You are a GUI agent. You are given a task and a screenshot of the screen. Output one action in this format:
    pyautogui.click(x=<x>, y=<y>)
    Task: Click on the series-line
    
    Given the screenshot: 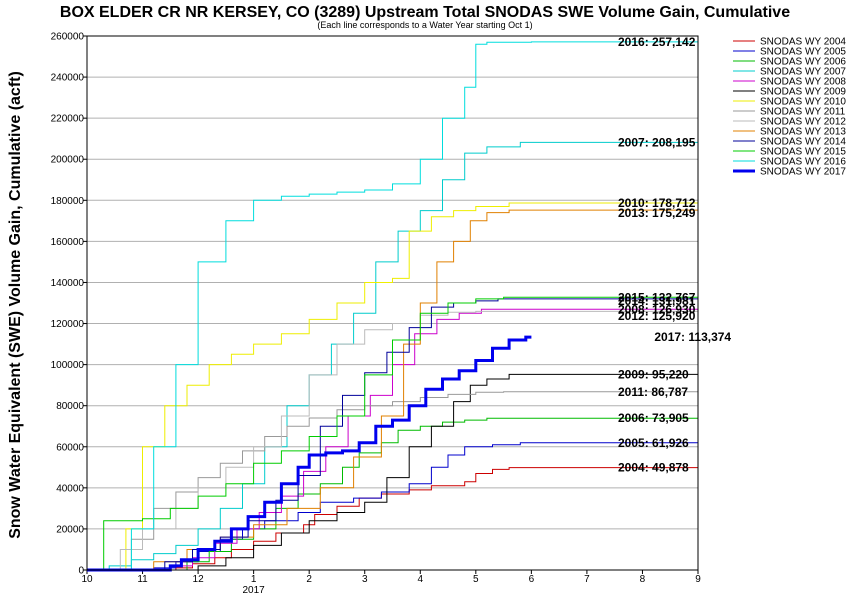 What is the action you would take?
    pyautogui.click(x=392, y=519)
    